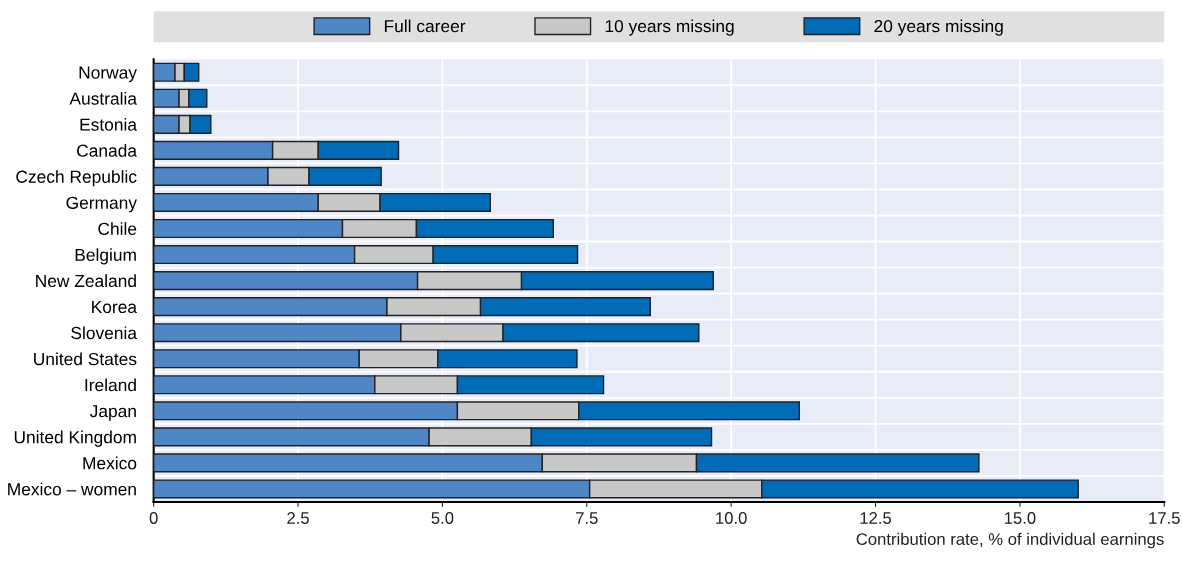 This screenshot has width=1182, height=564. Describe the element at coordinates (1164, 518) in the screenshot. I see `x-tick-label: 17.5` at that location.